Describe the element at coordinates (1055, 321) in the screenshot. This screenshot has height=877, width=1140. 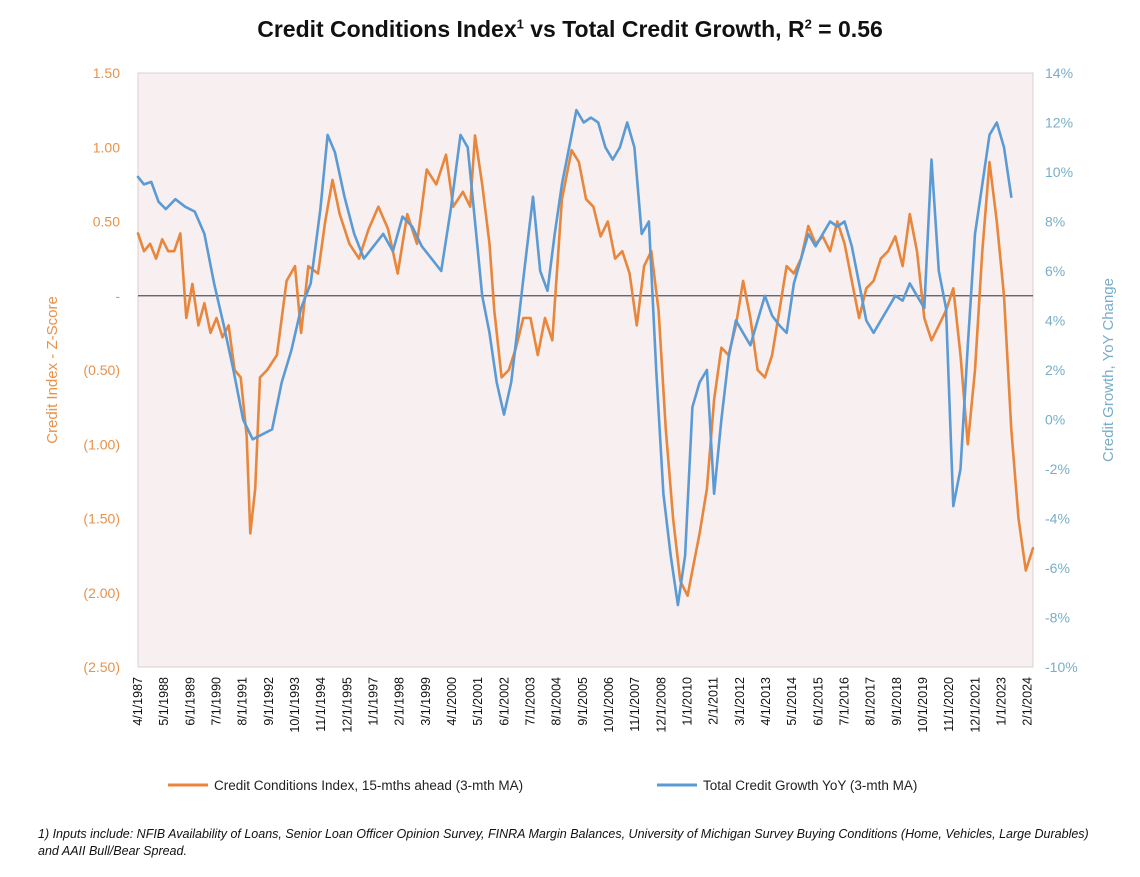
I see `right-tick-label: 4%` at that location.